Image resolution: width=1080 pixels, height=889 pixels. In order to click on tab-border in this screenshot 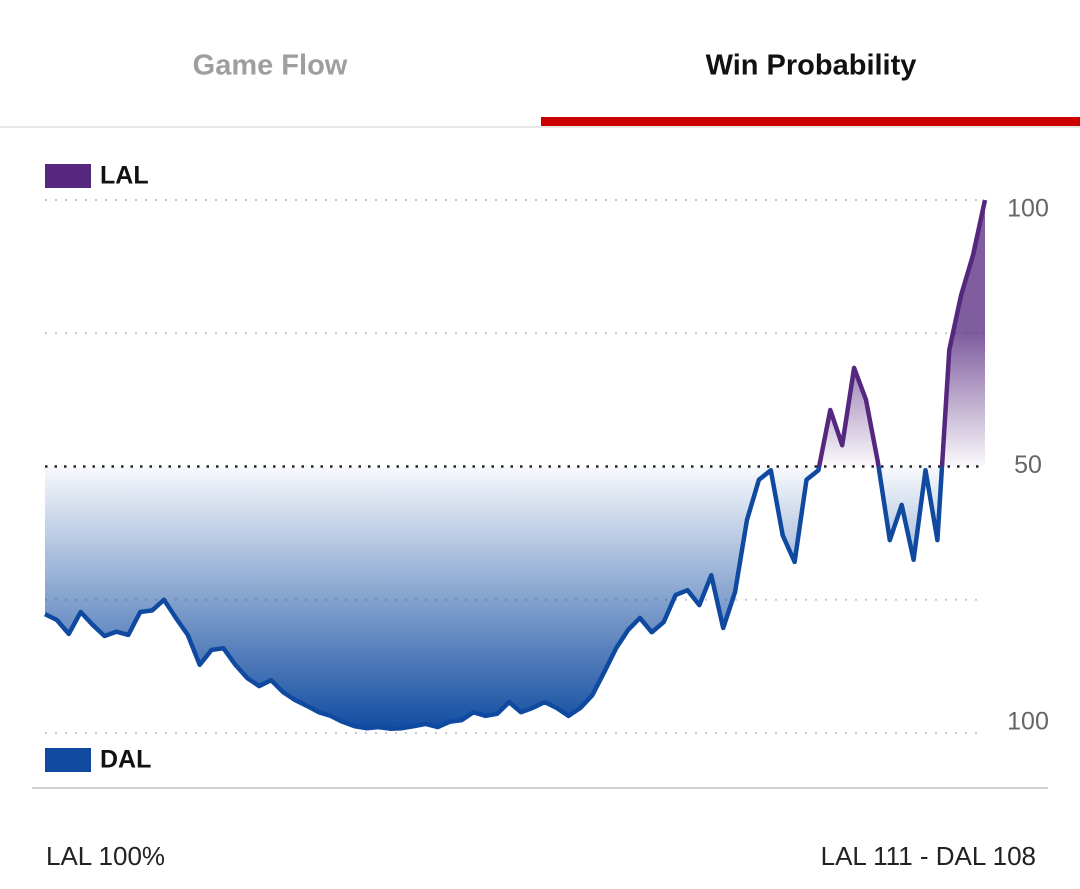, I will do `click(540, 127)`.